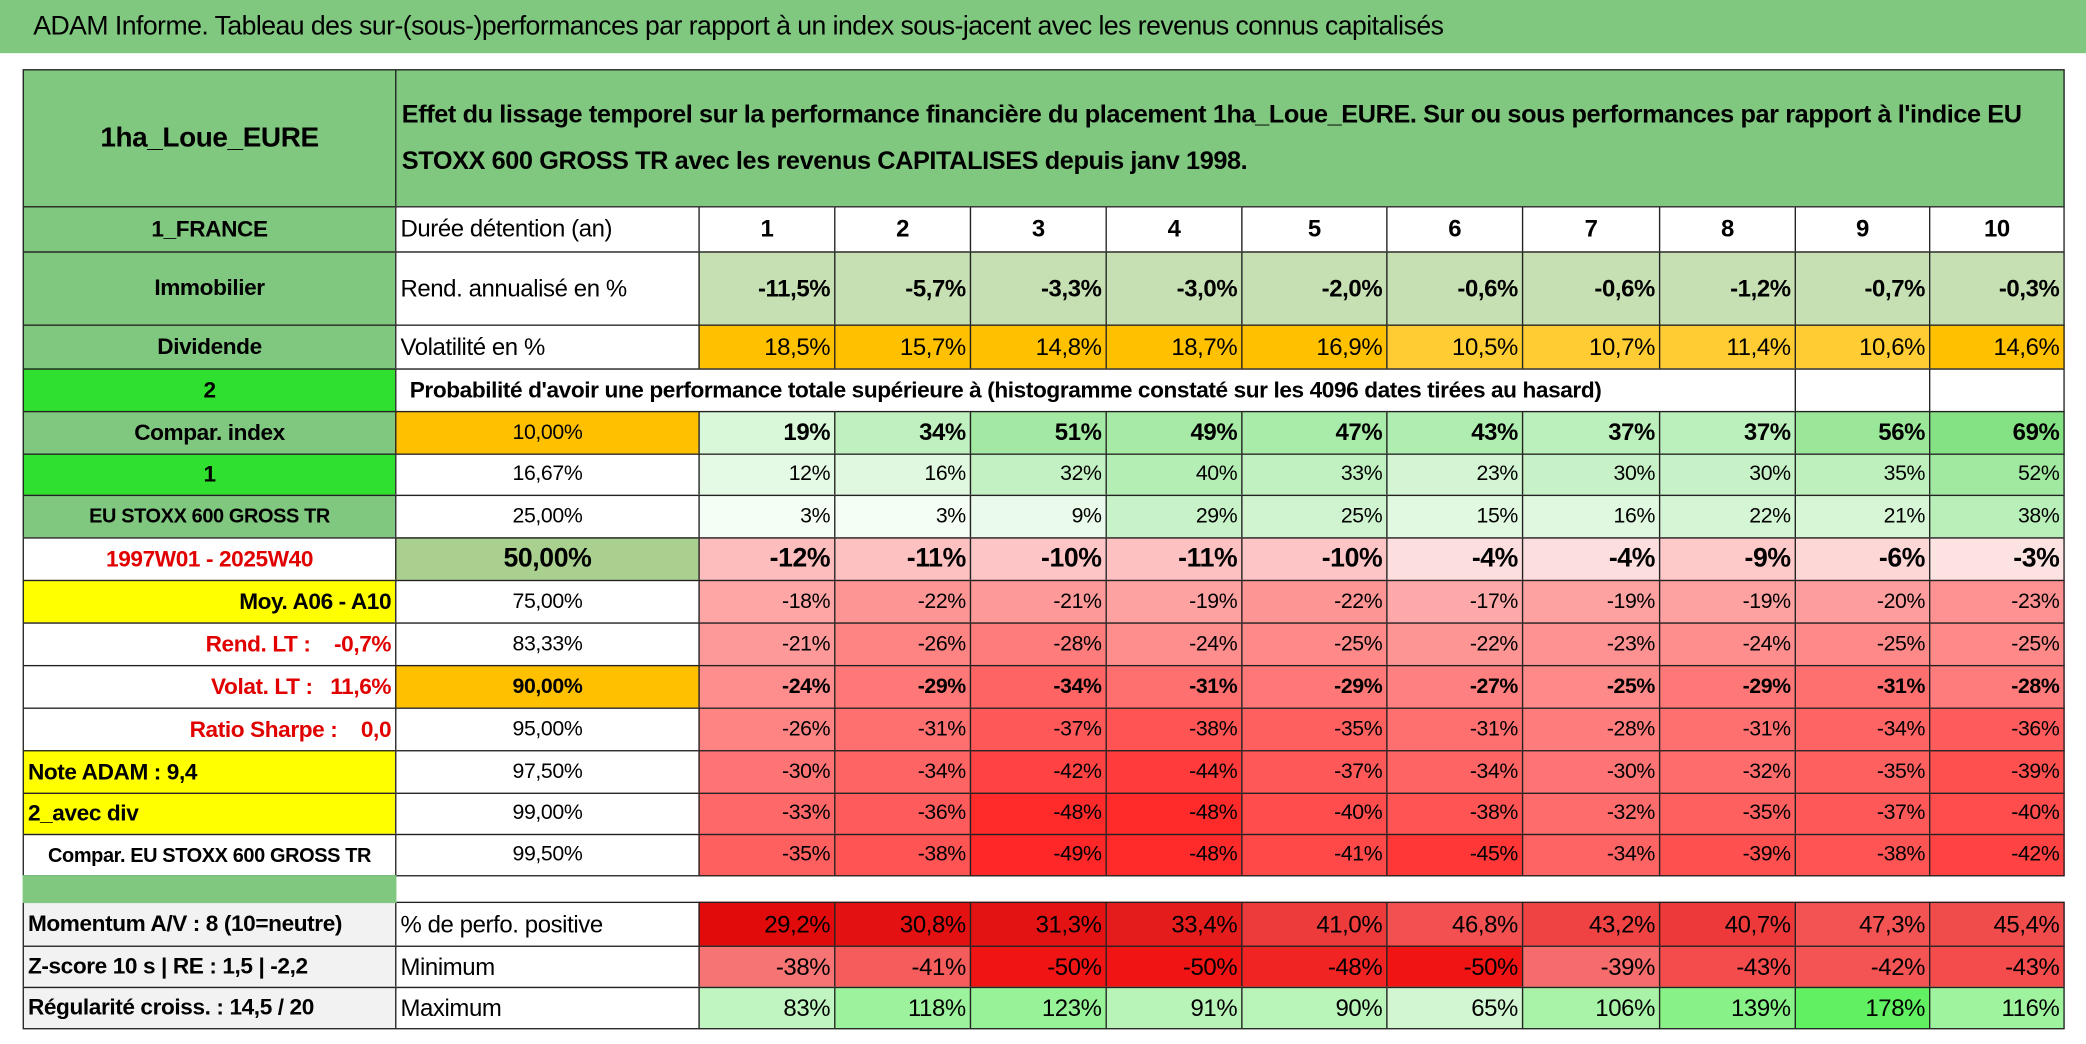  I want to click on value-cell: 8, so click(1727, 229).